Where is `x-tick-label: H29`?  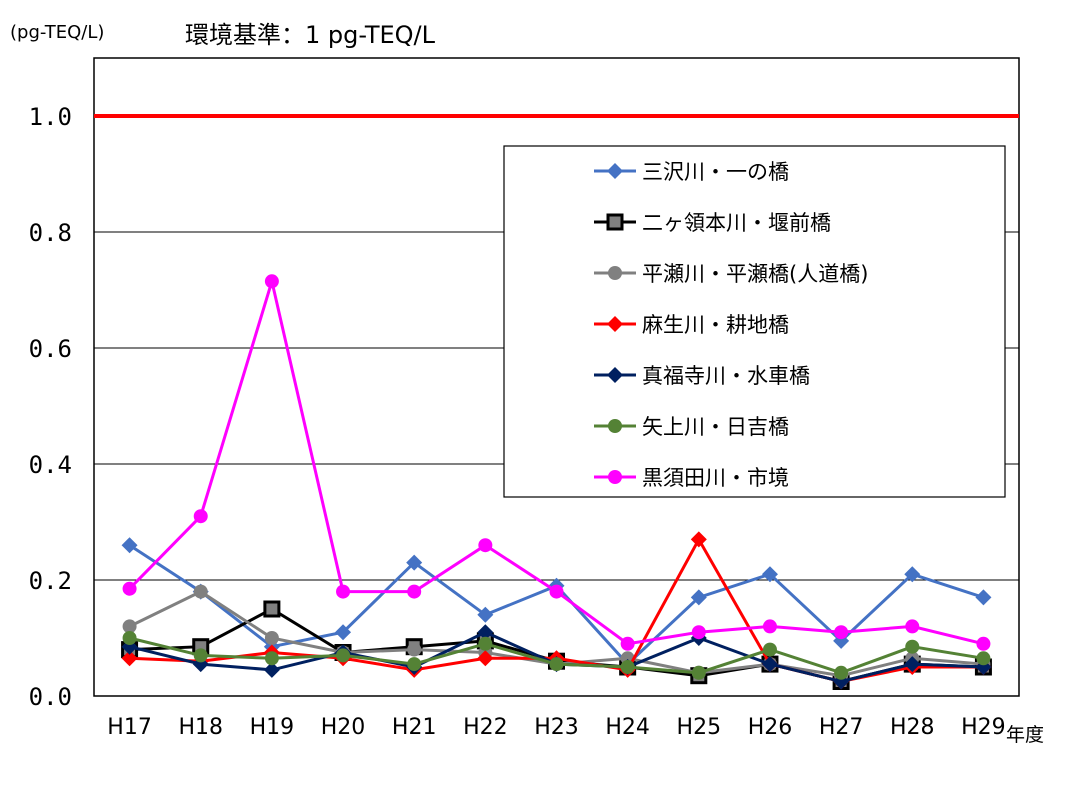 x-tick-label: H29 is located at coordinates (983, 727).